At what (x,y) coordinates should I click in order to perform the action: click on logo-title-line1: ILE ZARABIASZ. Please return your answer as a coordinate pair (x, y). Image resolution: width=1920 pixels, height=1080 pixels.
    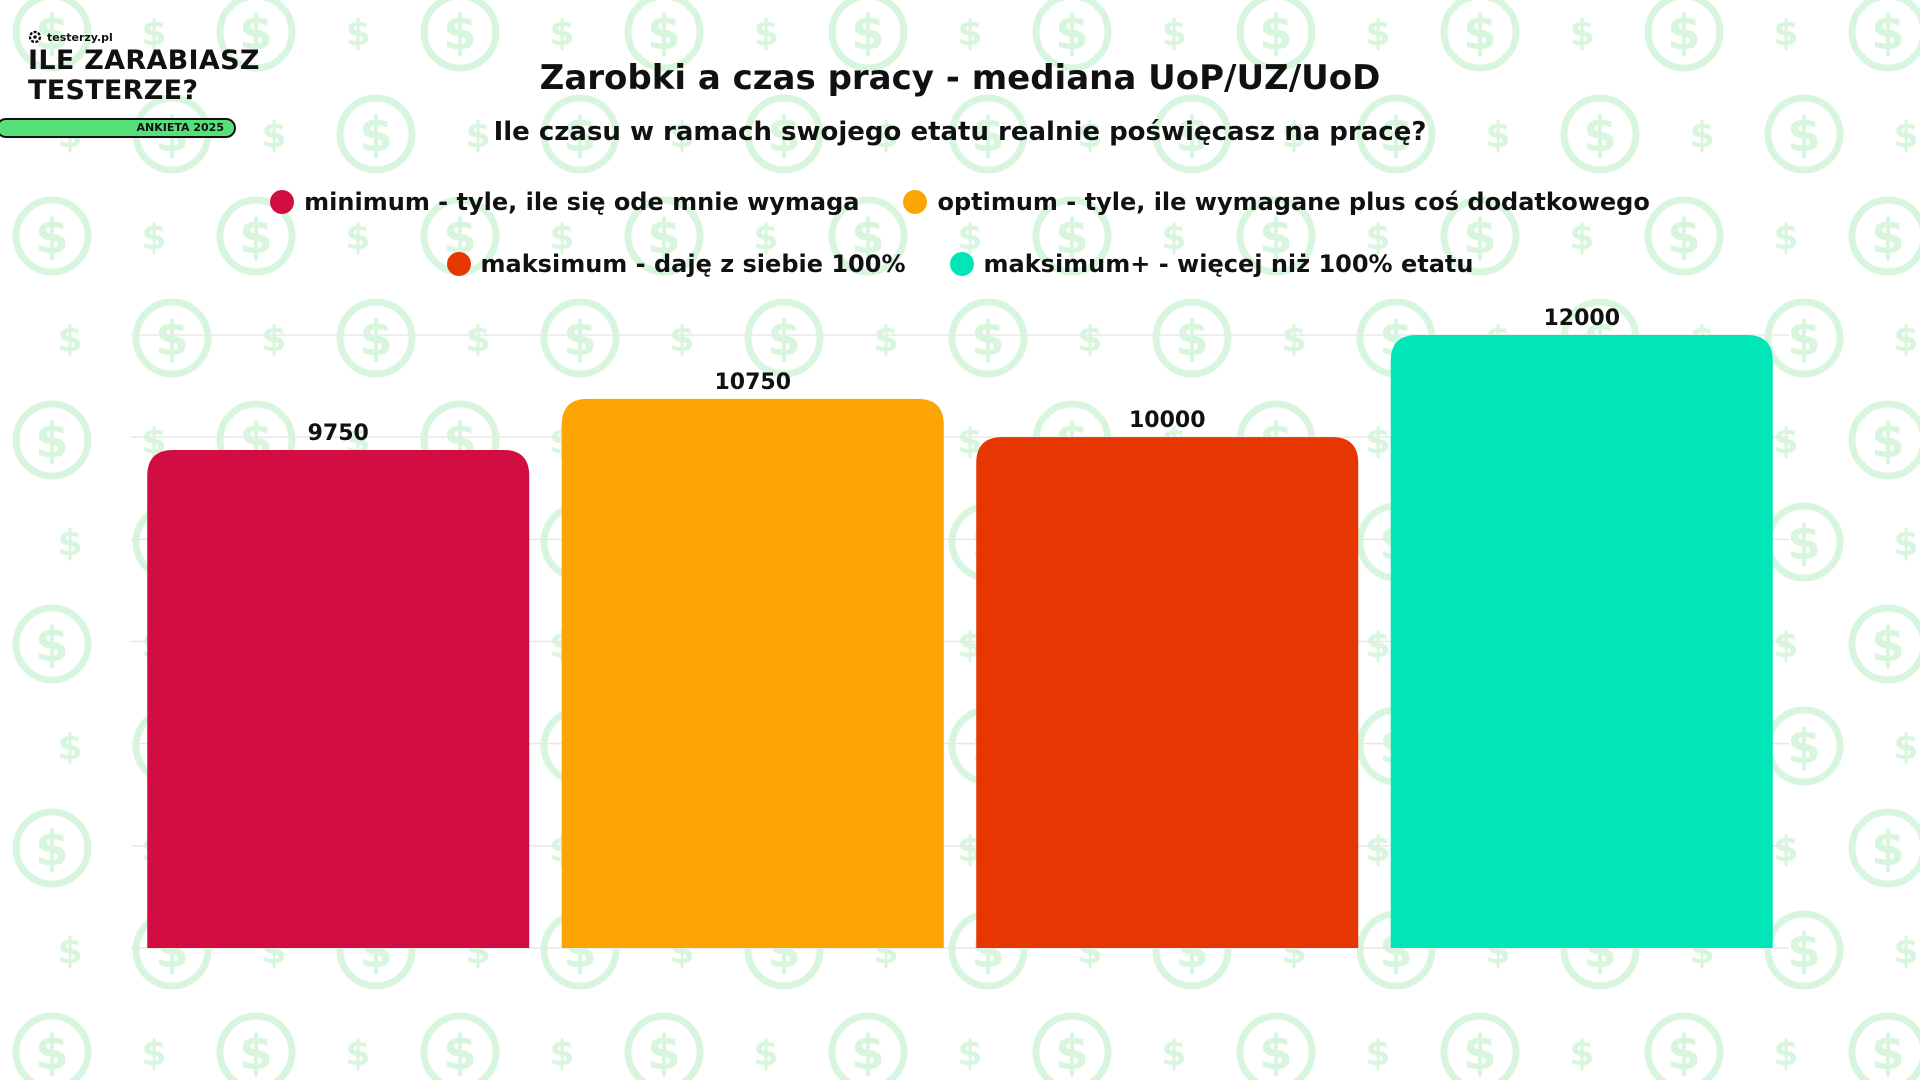
    Looking at the image, I should click on (144, 60).